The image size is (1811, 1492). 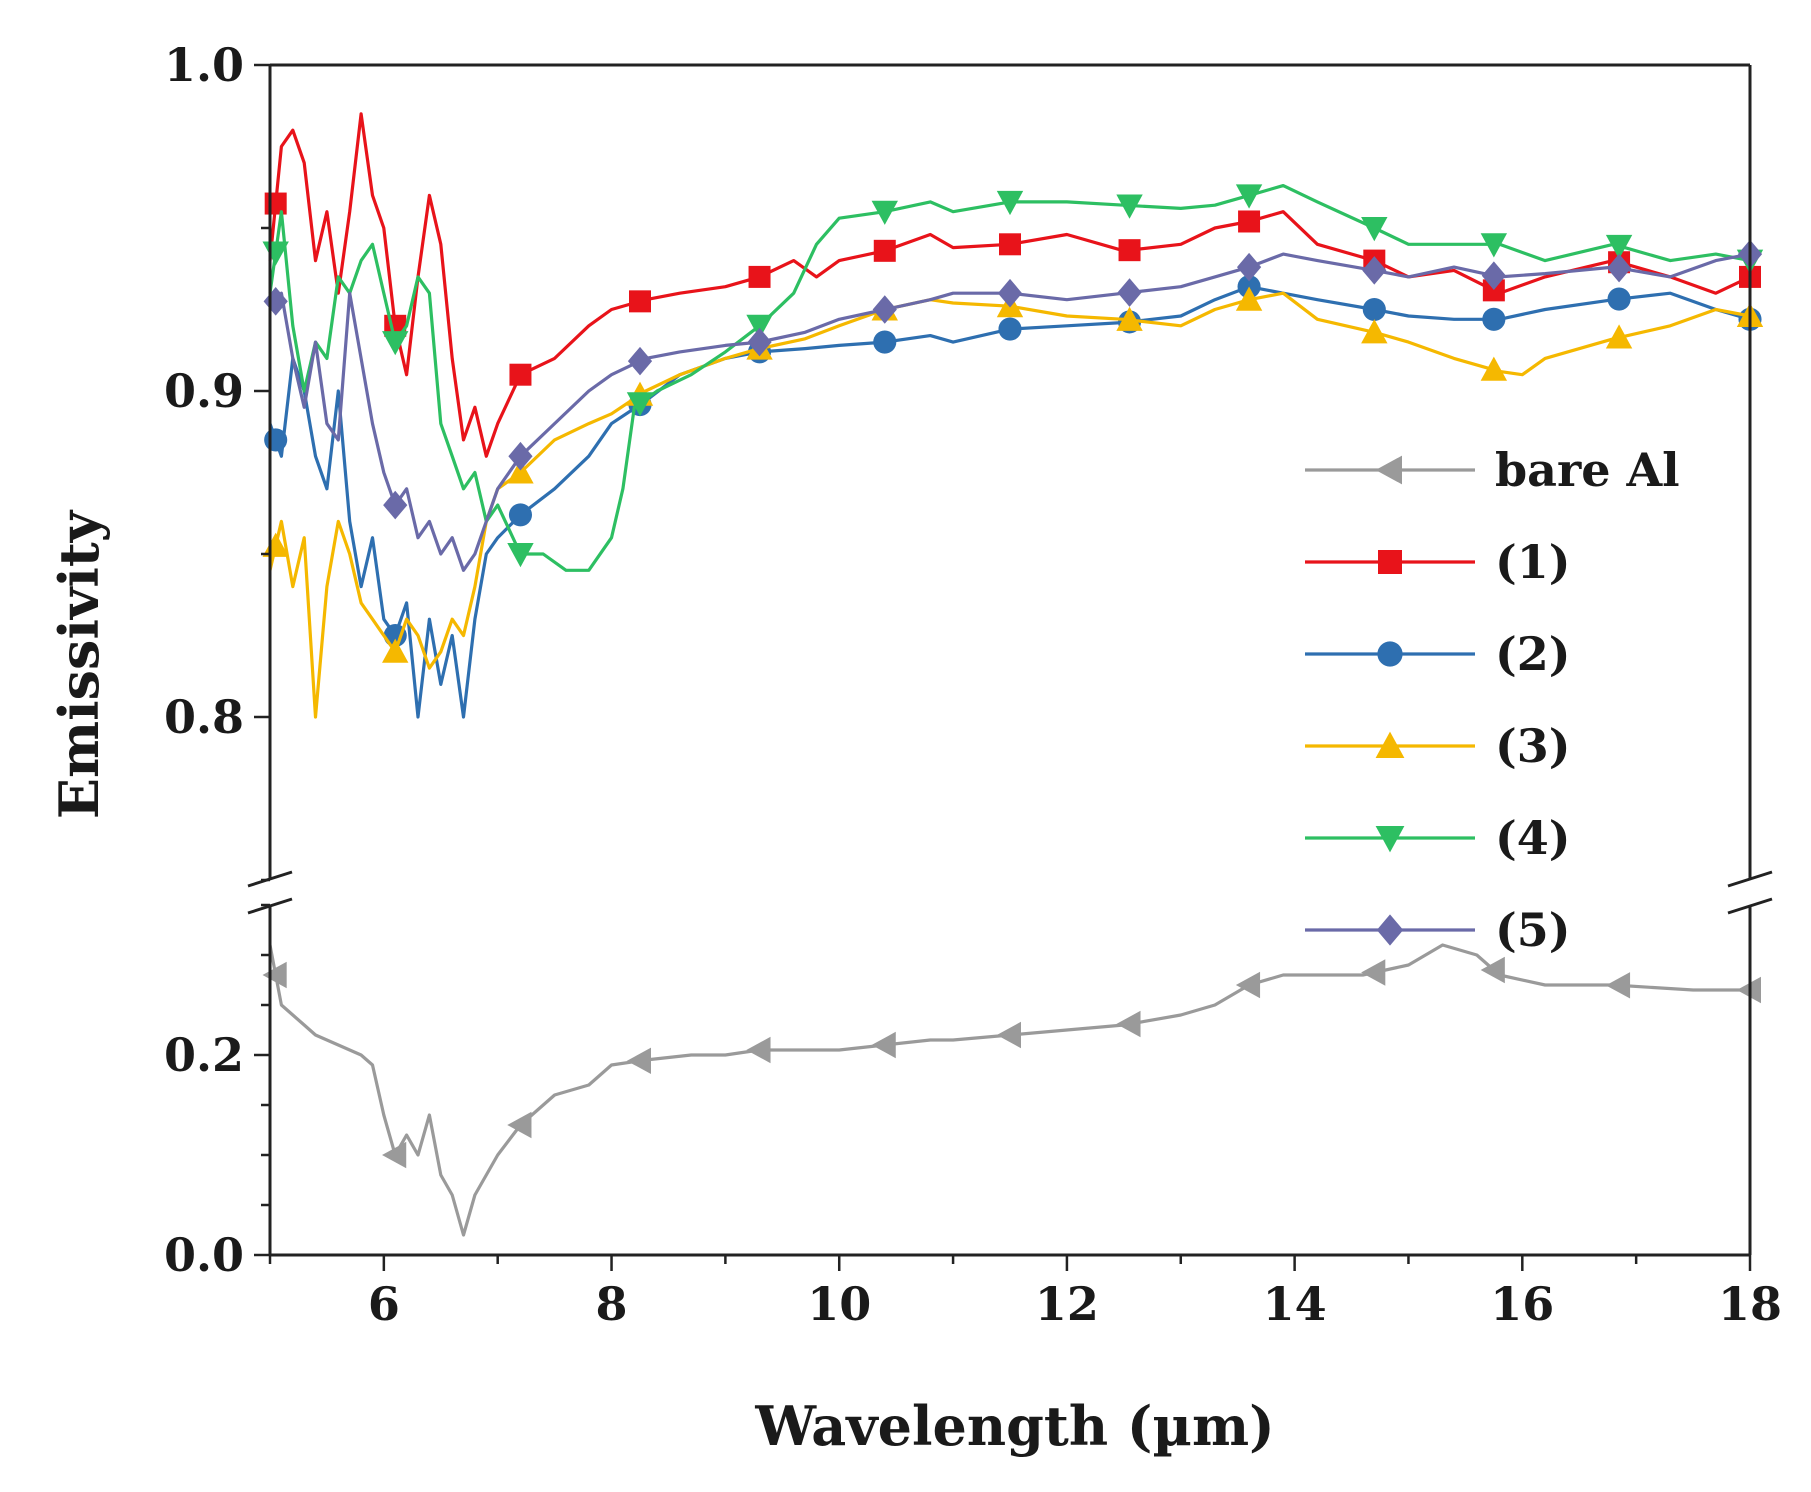 I want to click on y-tick-label: 0.2, so click(x=204, y=1055).